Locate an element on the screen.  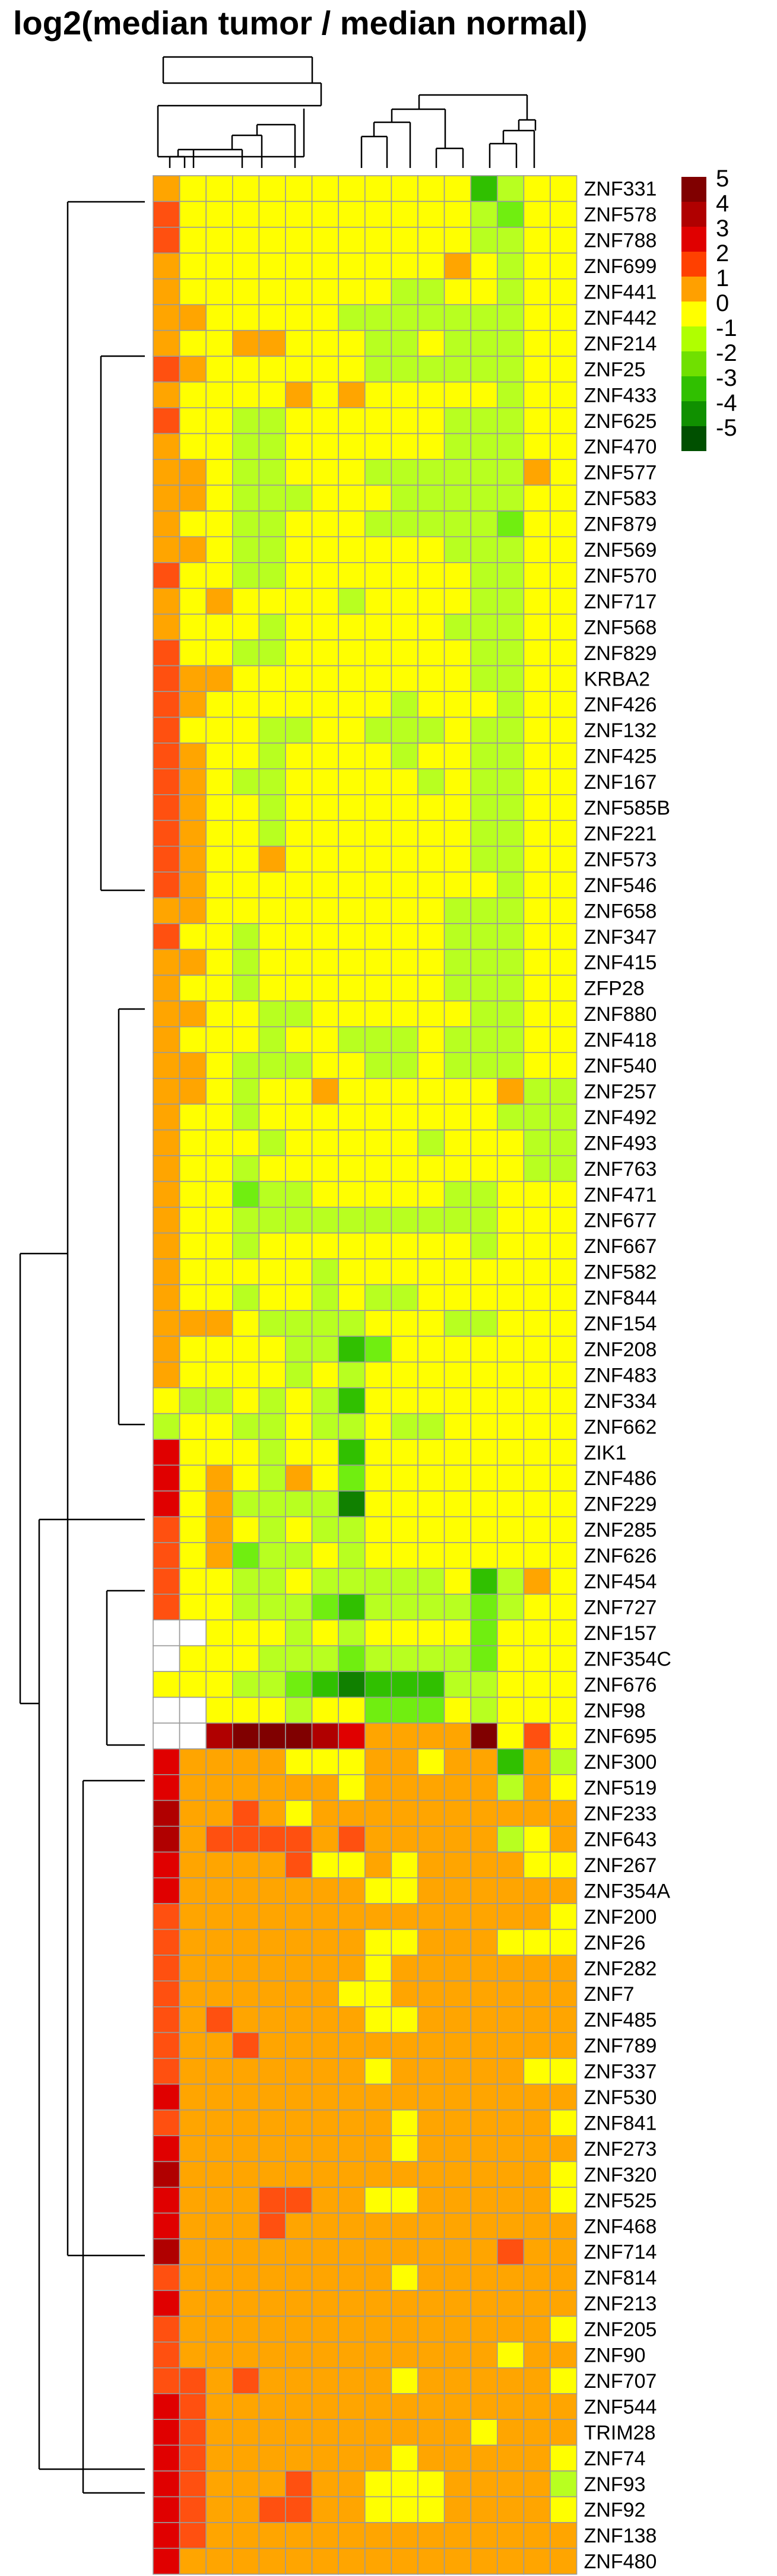
row-label: ZNF540 is located at coordinates (620, 1066).